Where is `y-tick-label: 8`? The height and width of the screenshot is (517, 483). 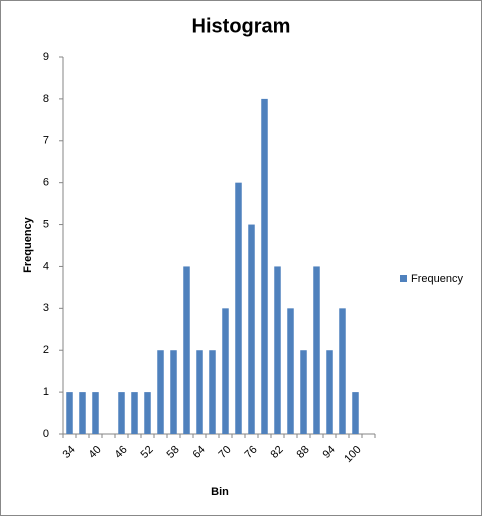 y-tick-label: 8 is located at coordinates (46, 99).